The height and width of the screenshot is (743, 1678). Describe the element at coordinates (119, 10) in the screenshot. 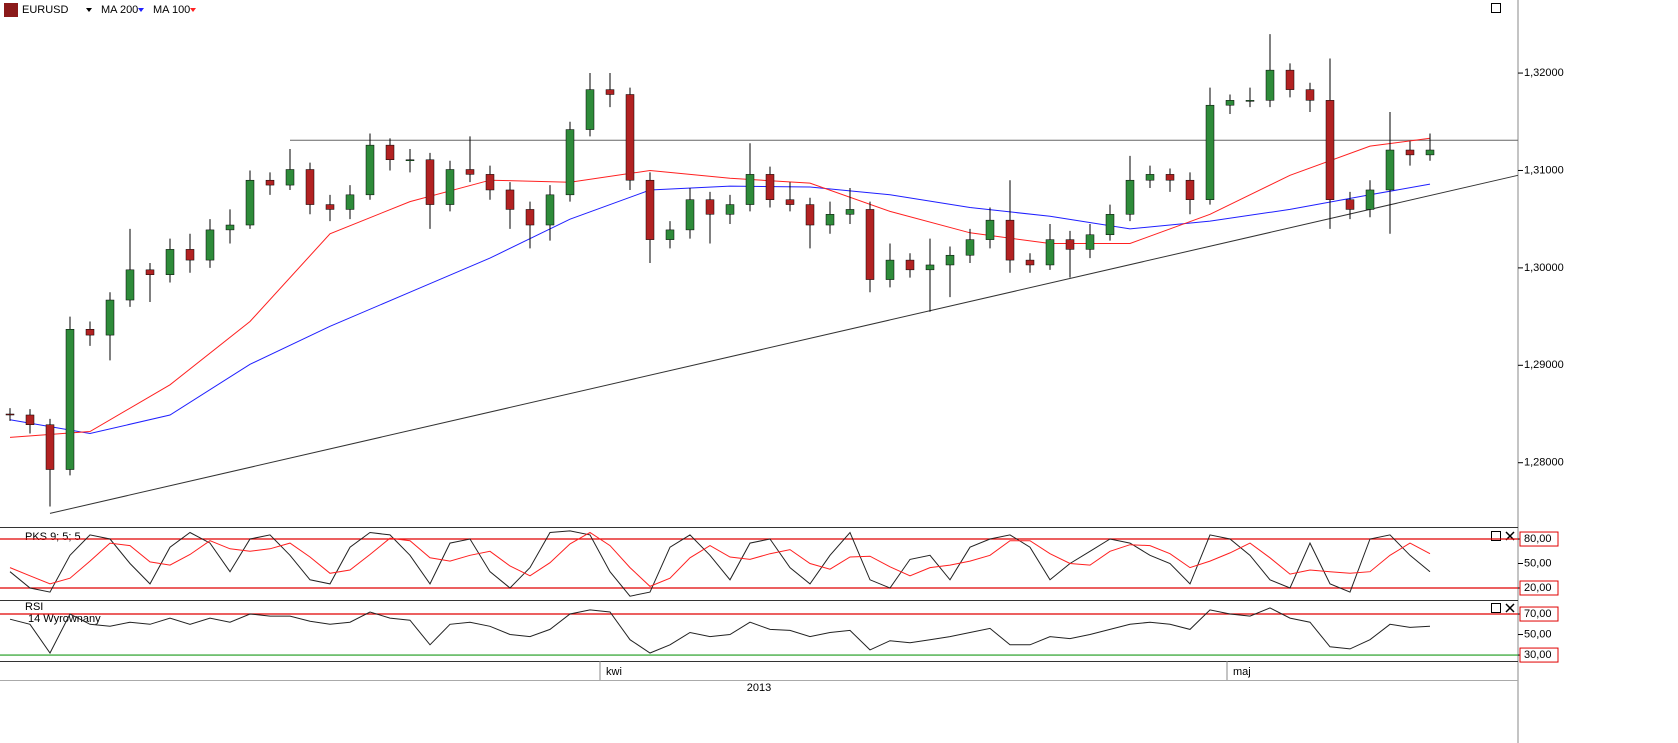

I see `legend-entry: MA 200` at that location.